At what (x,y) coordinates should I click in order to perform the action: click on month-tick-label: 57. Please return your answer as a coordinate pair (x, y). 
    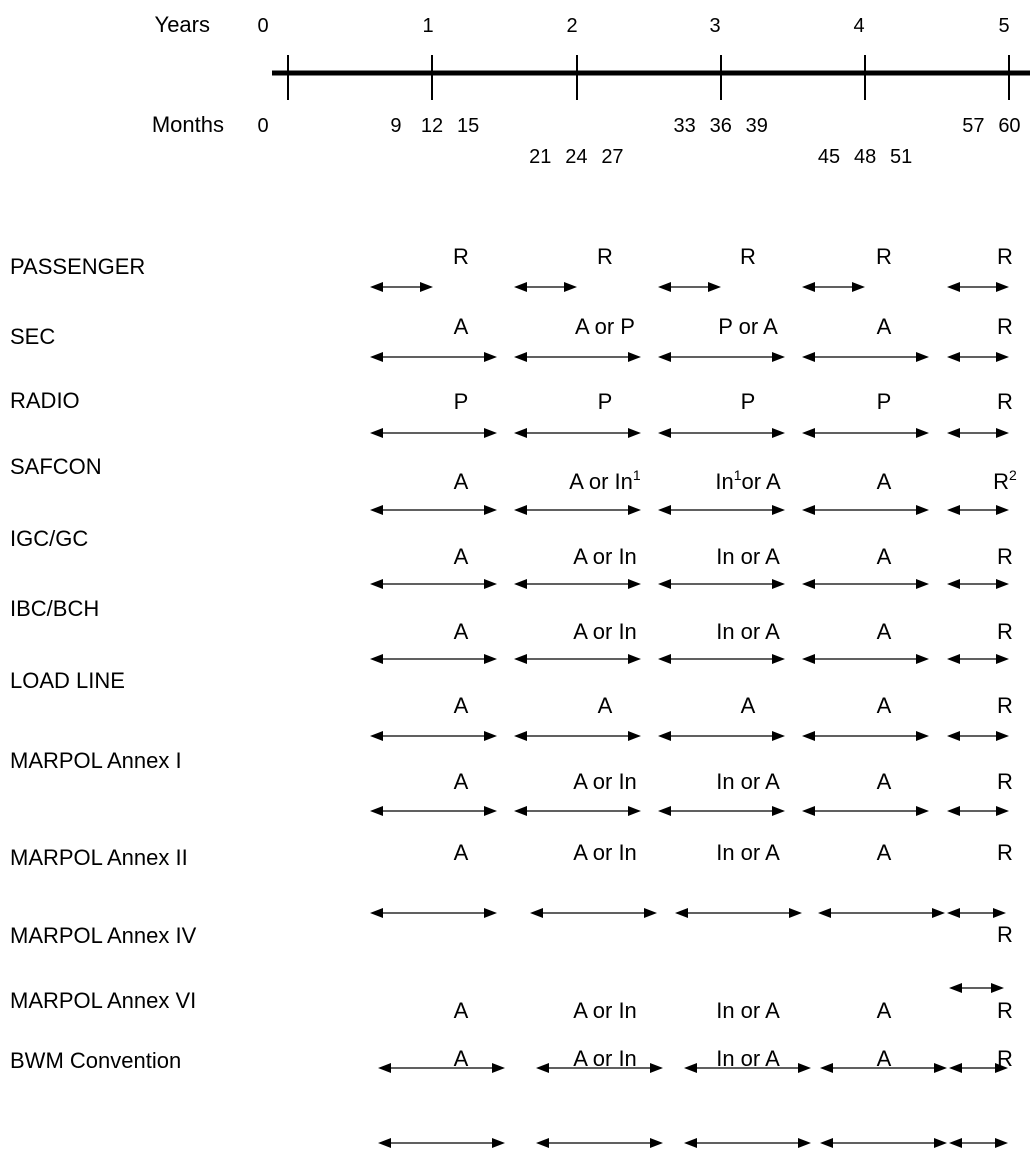
    Looking at the image, I should click on (973, 126).